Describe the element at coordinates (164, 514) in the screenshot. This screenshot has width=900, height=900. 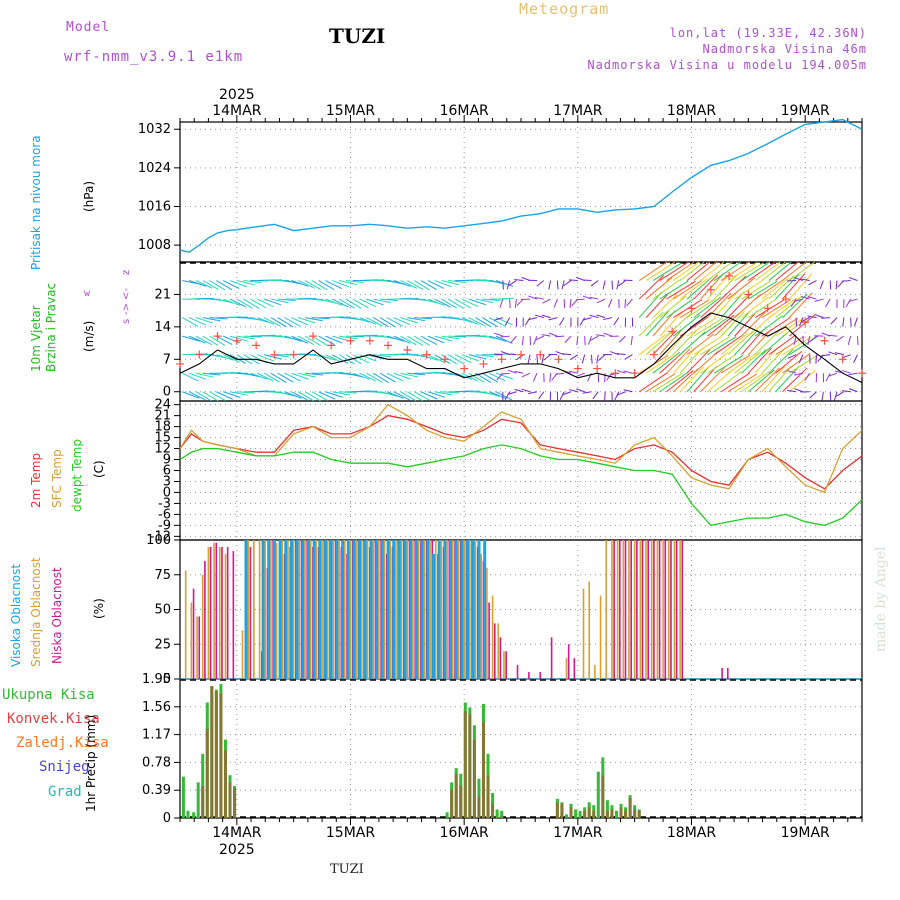
I see `y-tick-label: -6` at that location.